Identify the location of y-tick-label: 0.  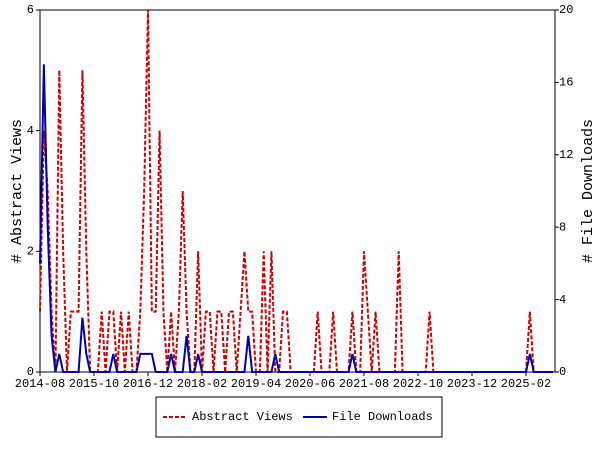
(30, 372).